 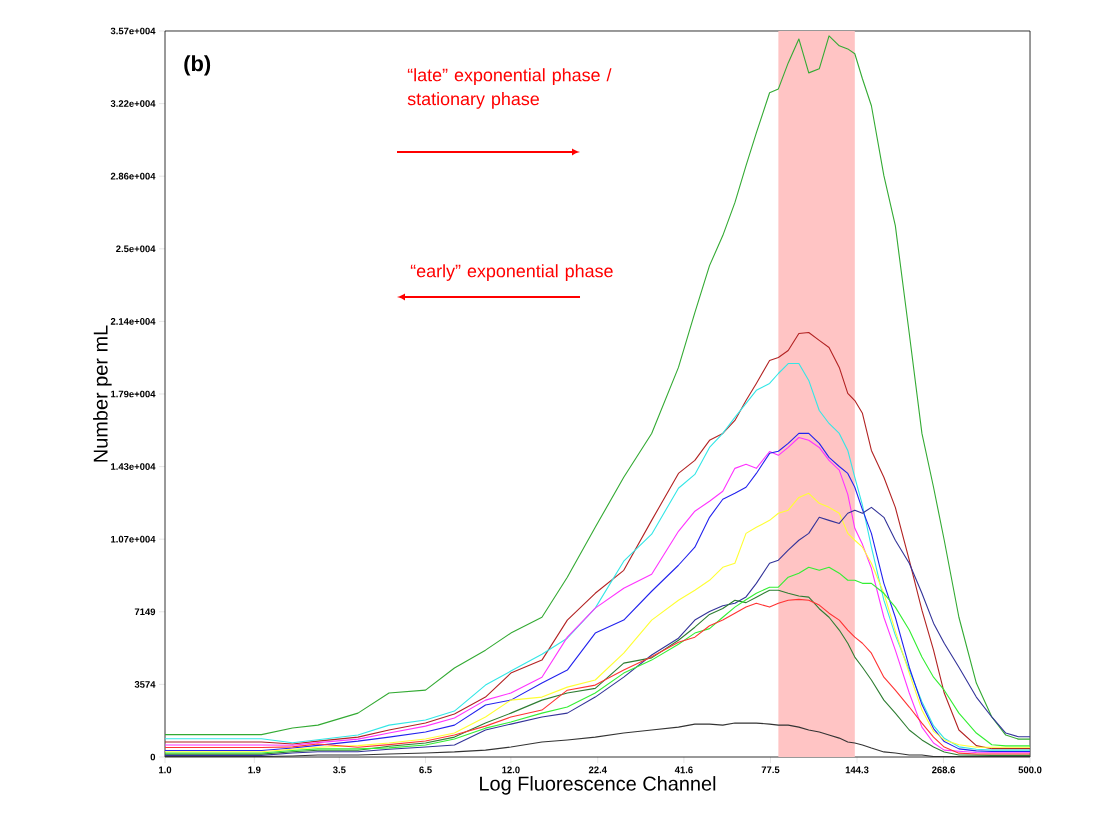 What do you see at coordinates (511, 272) in the screenshot?
I see `annotation: “early” exponential phase` at bounding box center [511, 272].